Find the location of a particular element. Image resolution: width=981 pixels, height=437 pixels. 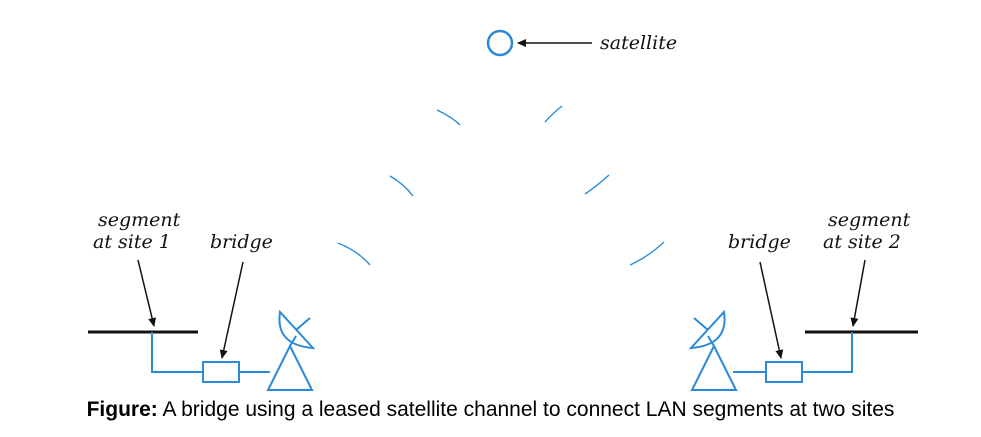

arrow-bridge-left is located at coordinates (231, 310).